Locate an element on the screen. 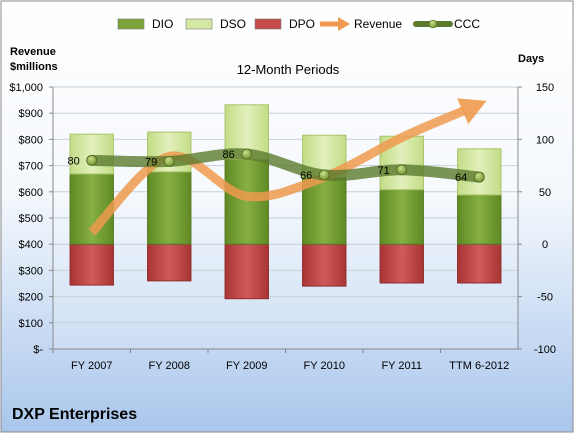 Image resolution: width=574 pixels, height=433 pixels. legend-label: Revenue is located at coordinates (378, 24).